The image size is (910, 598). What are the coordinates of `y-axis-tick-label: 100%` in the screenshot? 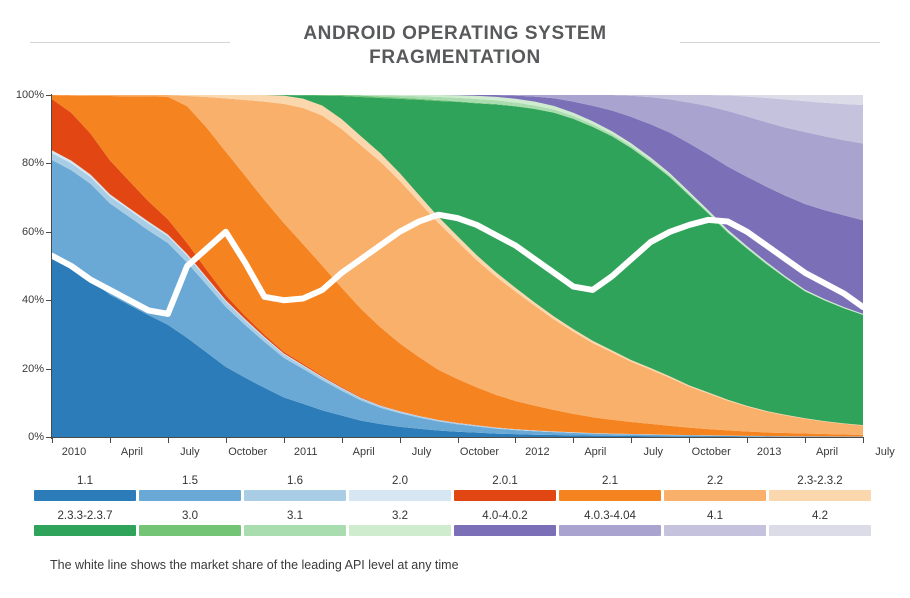 It's located at (29, 95).